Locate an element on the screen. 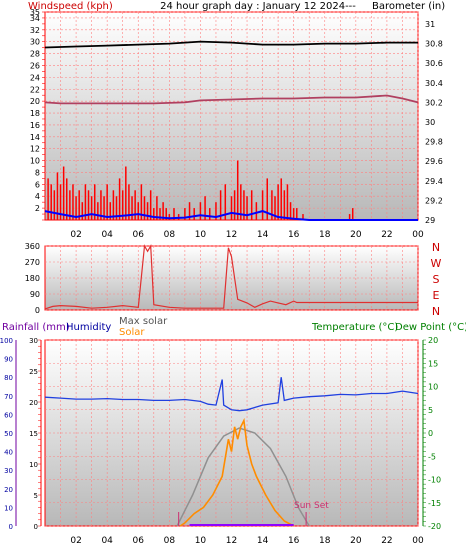 The width and height of the screenshot is (466, 560). max-solar-curve is located at coordinates (243, 477).